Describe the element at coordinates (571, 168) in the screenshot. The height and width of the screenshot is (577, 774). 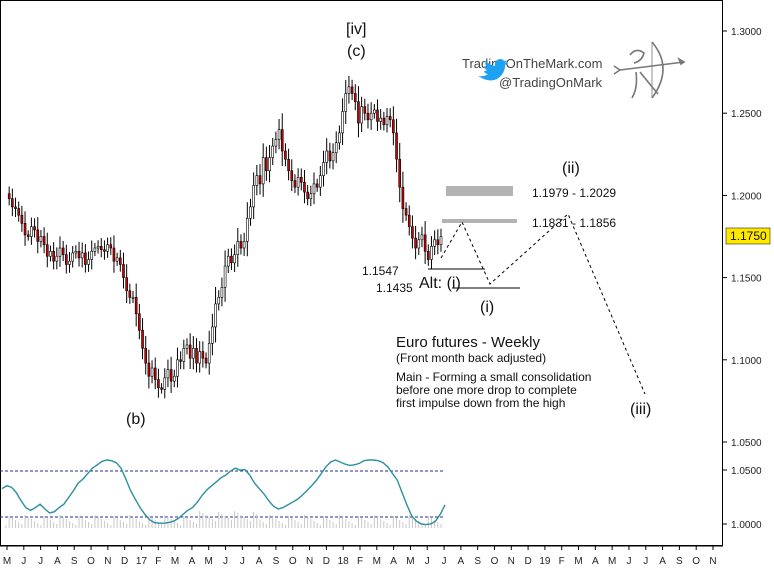
I see `wave-label-ii: (ii)` at that location.